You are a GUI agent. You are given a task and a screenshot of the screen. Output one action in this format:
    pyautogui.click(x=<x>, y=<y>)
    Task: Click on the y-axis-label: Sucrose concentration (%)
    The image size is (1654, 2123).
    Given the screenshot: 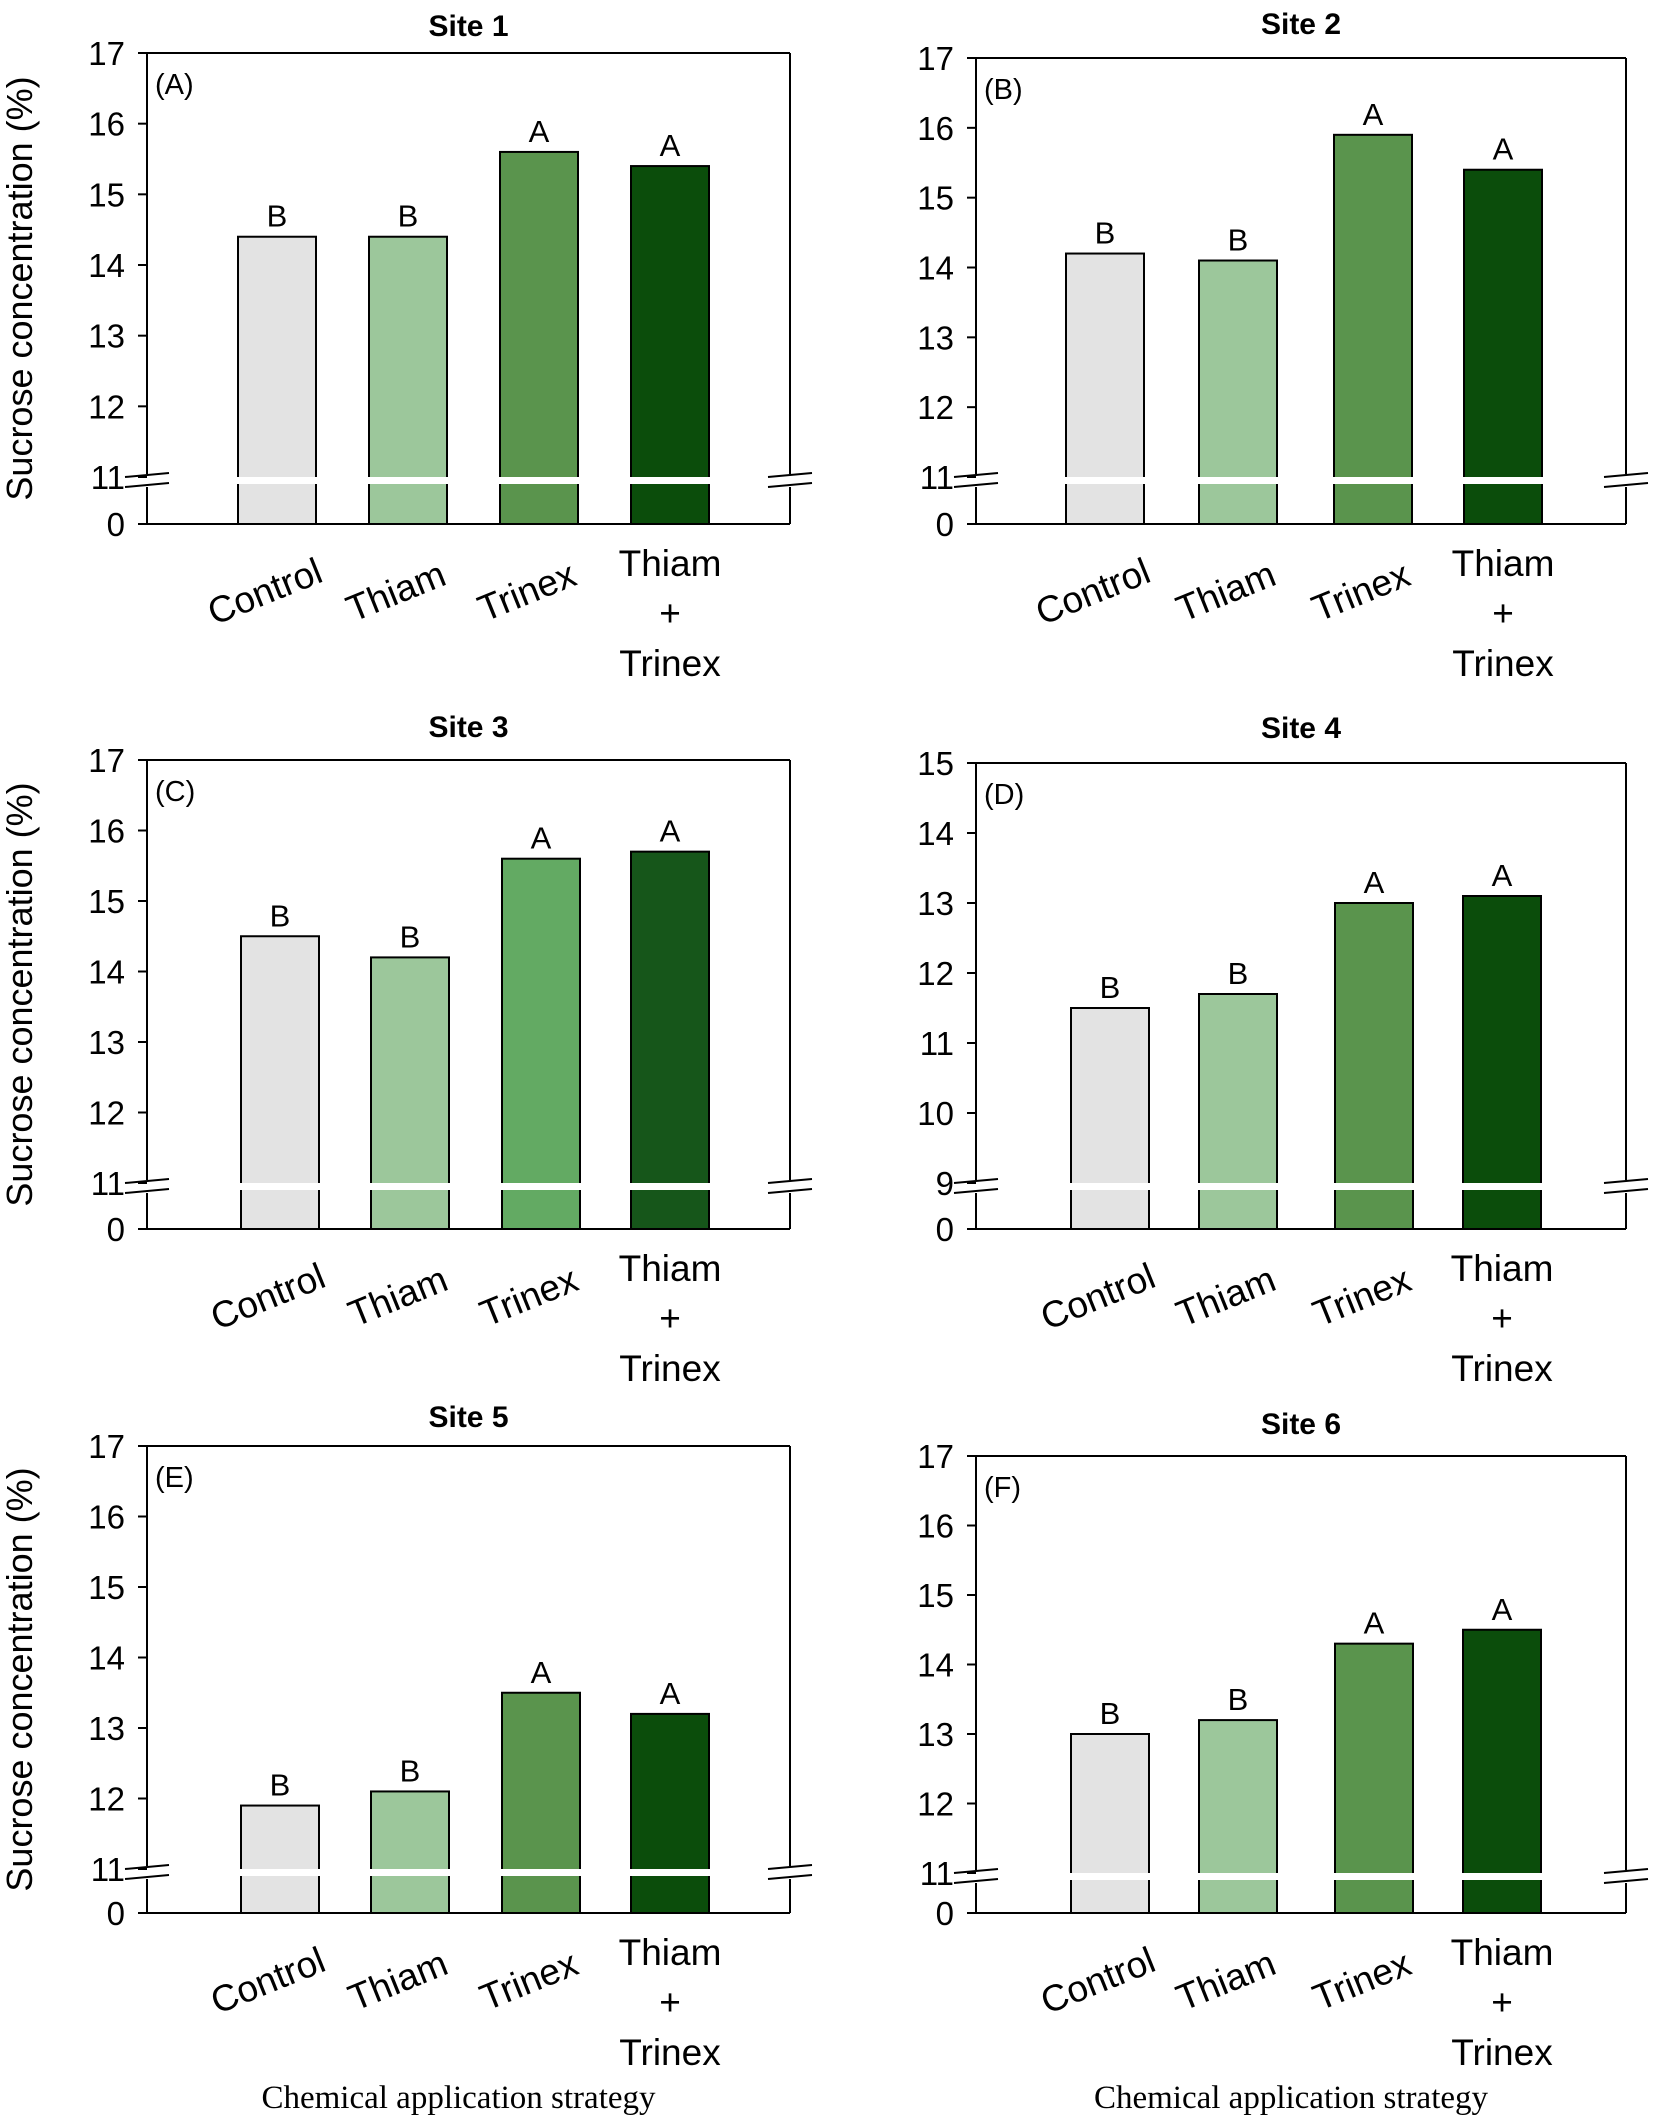 What is the action you would take?
    pyautogui.click(x=20, y=1679)
    